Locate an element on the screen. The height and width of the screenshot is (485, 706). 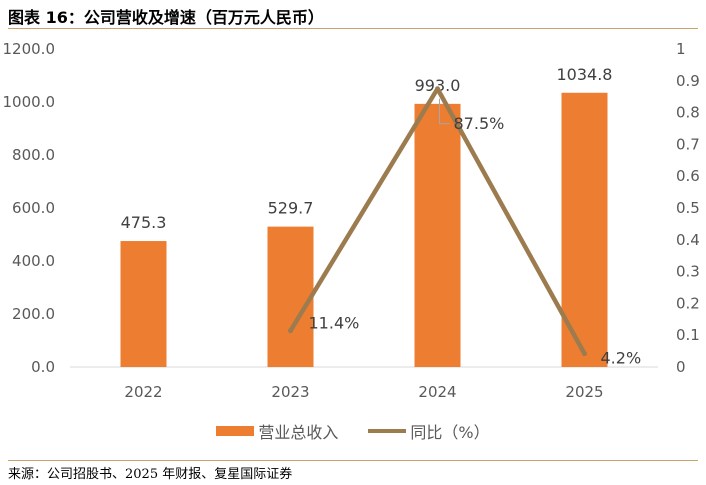
y-left-tick-label: 800.0 is located at coordinates (33, 155).